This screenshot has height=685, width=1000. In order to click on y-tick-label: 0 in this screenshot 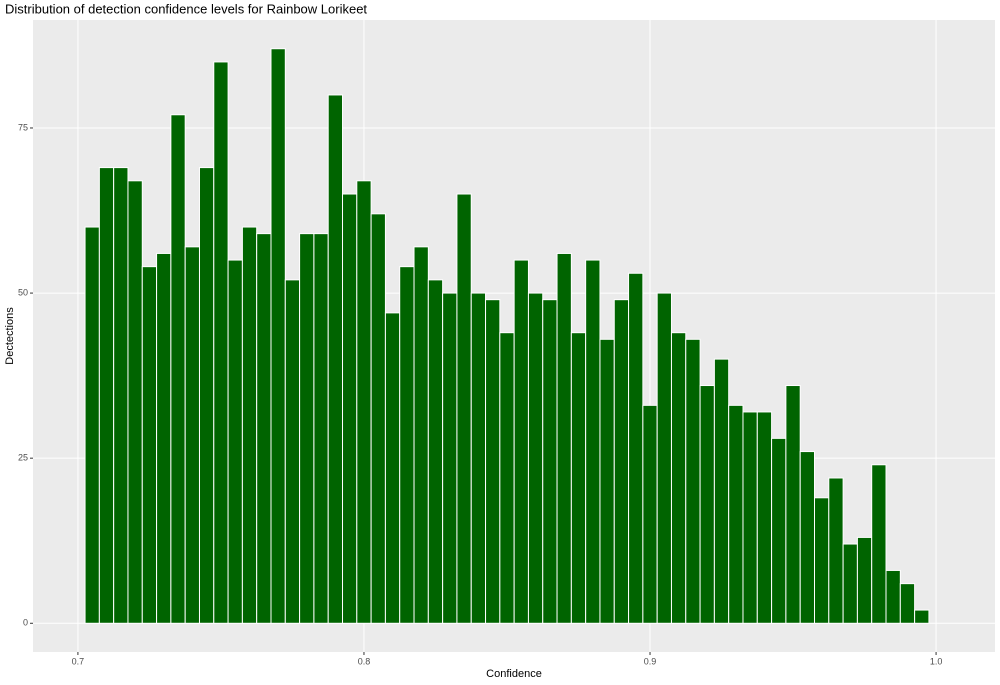, I will do `click(25, 623)`.